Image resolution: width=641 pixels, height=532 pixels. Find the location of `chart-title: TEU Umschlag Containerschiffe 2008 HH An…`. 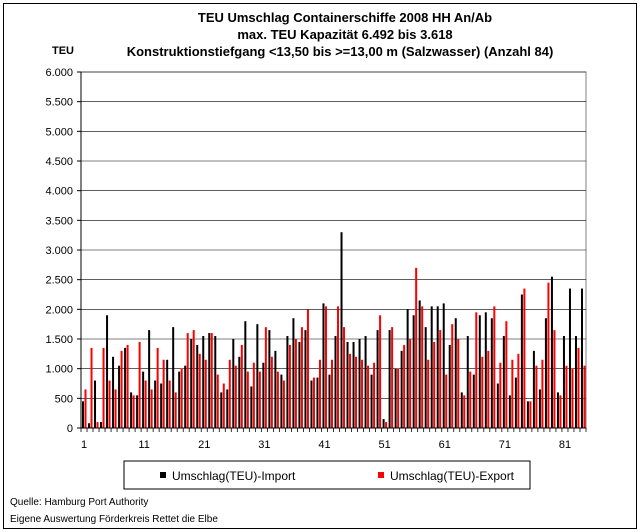

chart-title: TEU Umschlag Containerschiffe 2008 HH An… is located at coordinates (340, 34).